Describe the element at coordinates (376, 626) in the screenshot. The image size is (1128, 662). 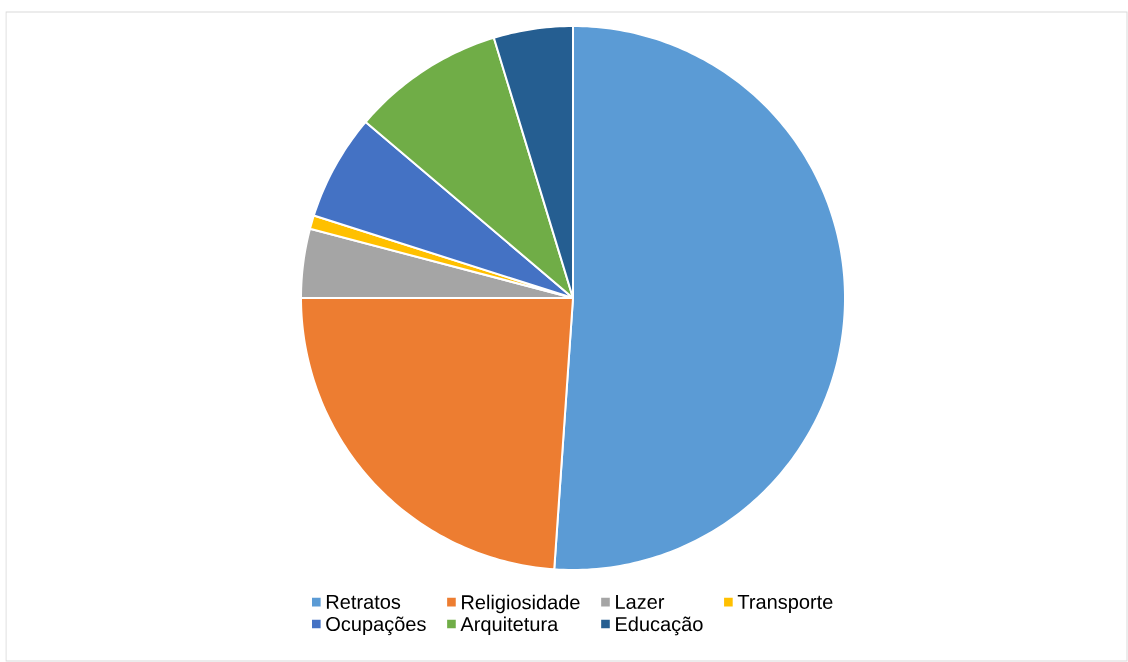
I see `legend-label: Ocupações` at that location.